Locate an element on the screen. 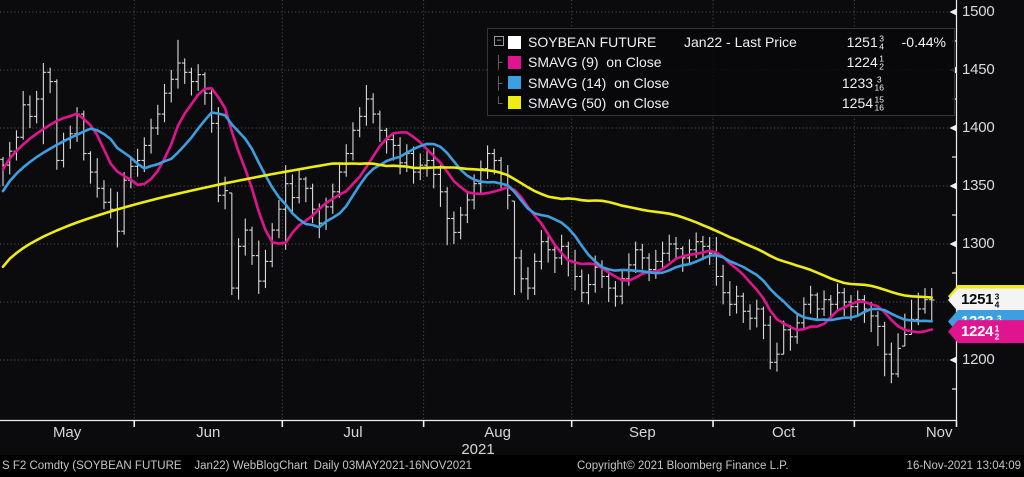 Image resolution: width=1024 pixels, height=477 pixels. series-label: SMAVG (9) on Close is located at coordinates (595, 62).